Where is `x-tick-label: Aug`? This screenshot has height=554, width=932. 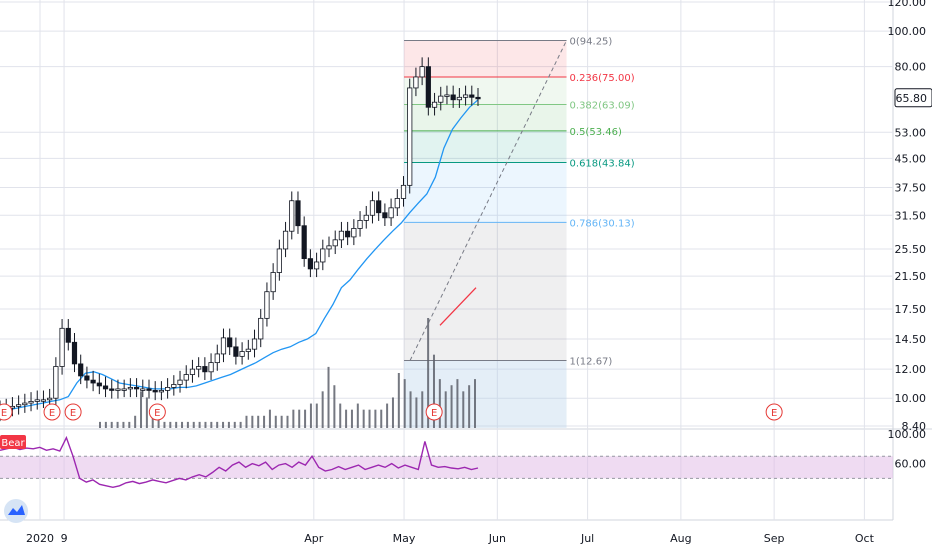 x-tick-label: Aug is located at coordinates (680, 538).